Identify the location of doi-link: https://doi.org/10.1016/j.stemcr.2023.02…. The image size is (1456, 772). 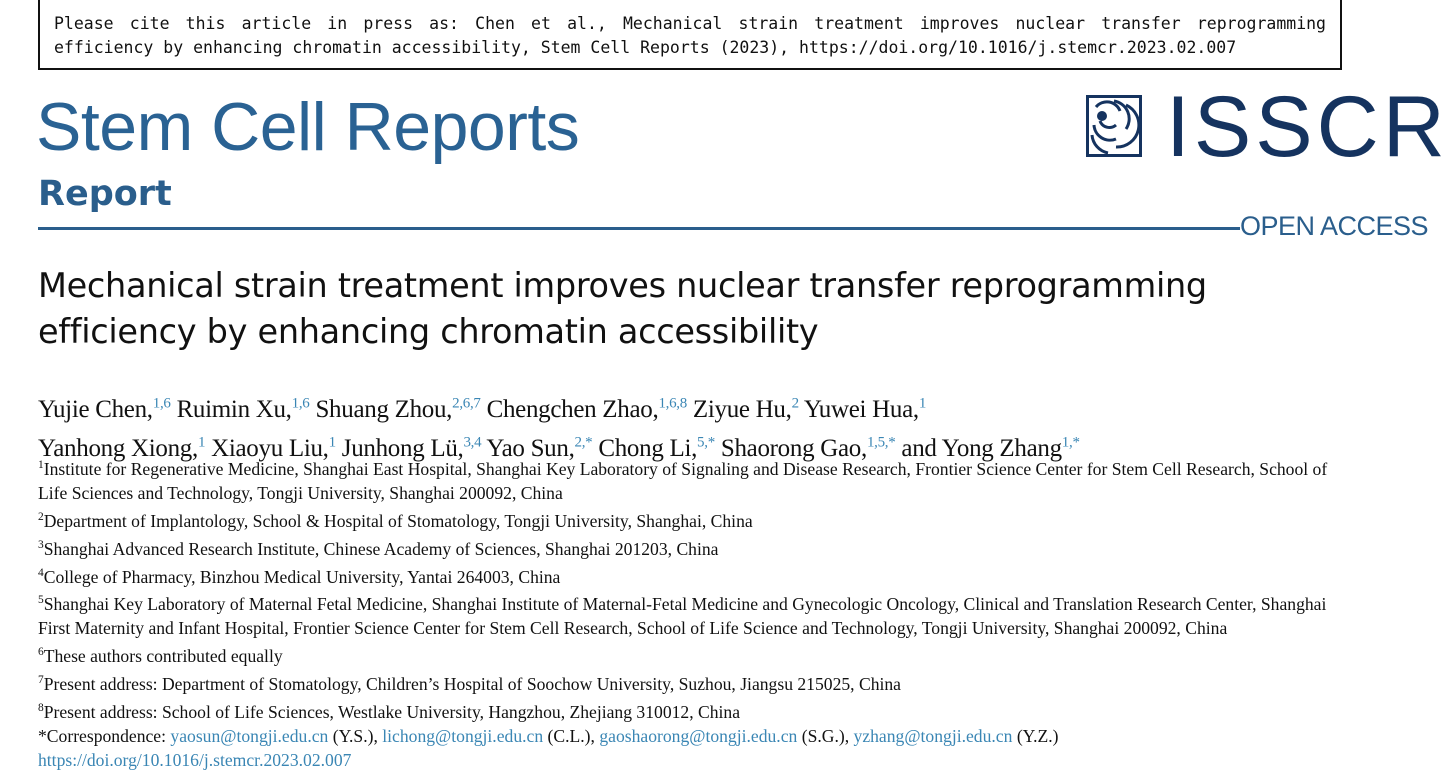
(195, 759).